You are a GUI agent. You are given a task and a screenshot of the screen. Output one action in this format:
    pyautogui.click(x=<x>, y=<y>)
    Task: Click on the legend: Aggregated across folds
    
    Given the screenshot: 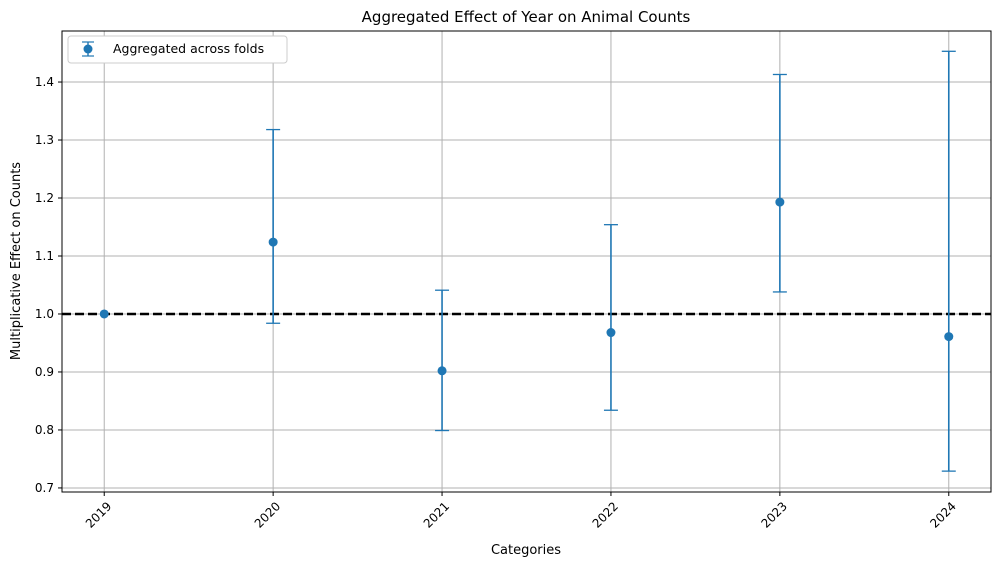 What is the action you would take?
    pyautogui.click(x=177, y=49)
    